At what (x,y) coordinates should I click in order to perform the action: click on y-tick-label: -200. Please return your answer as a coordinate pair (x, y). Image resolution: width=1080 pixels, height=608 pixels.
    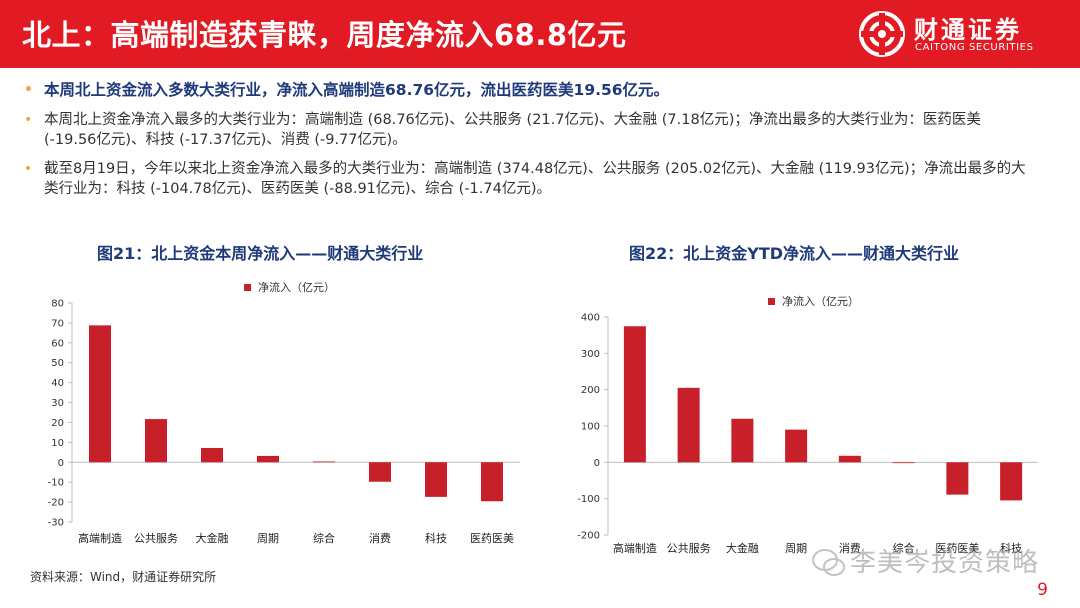
    Looking at the image, I should click on (588, 536).